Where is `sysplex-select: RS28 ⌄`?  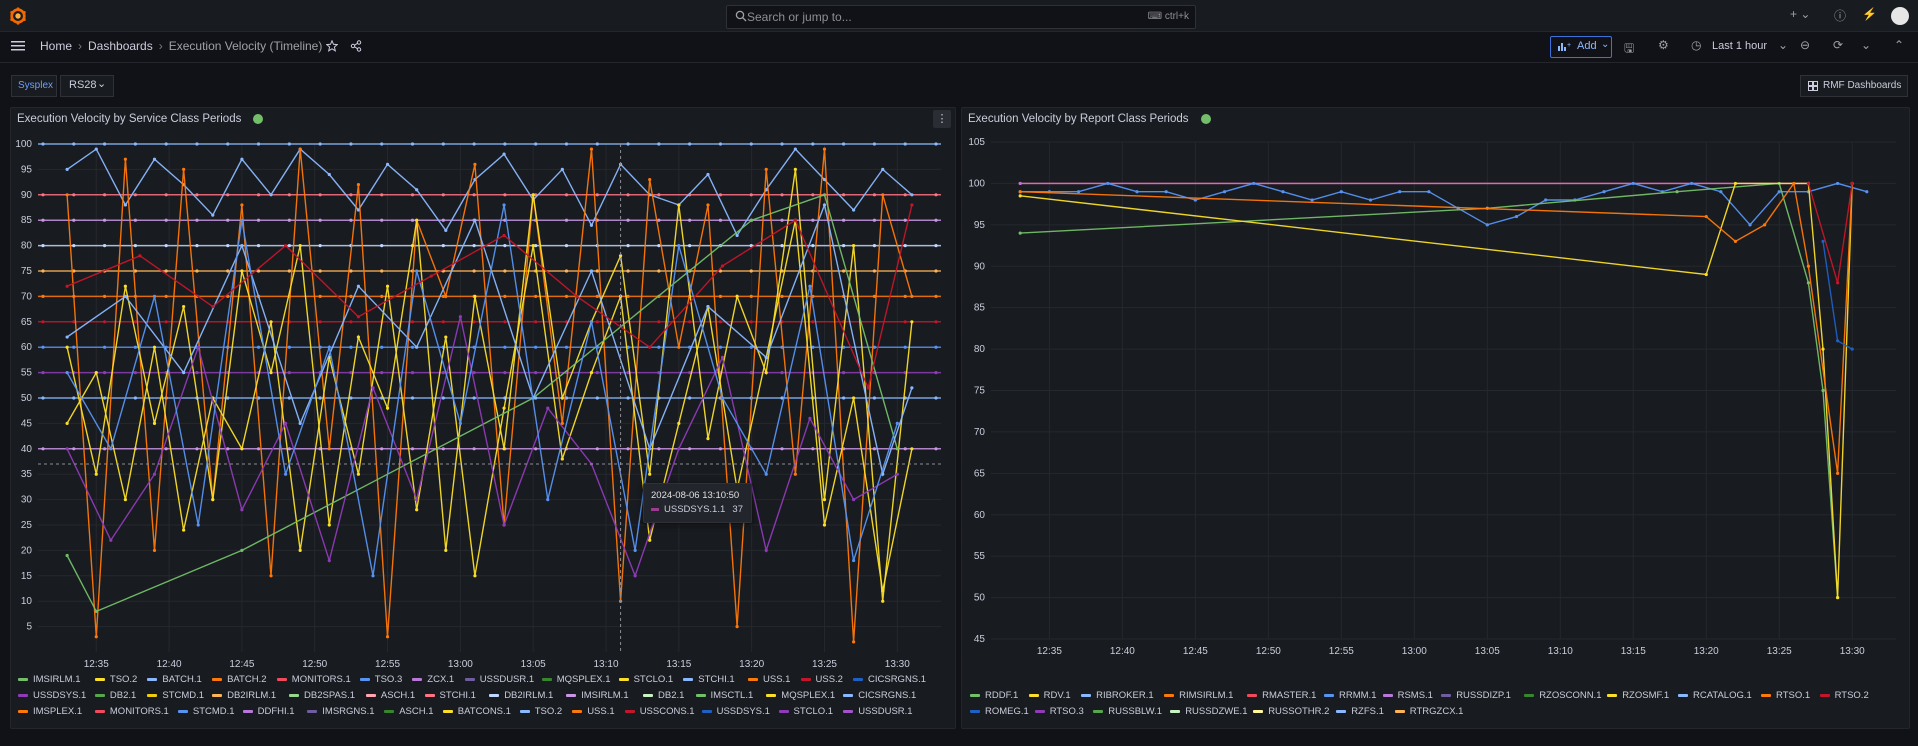 sysplex-select: RS28 ⌄ is located at coordinates (87, 86).